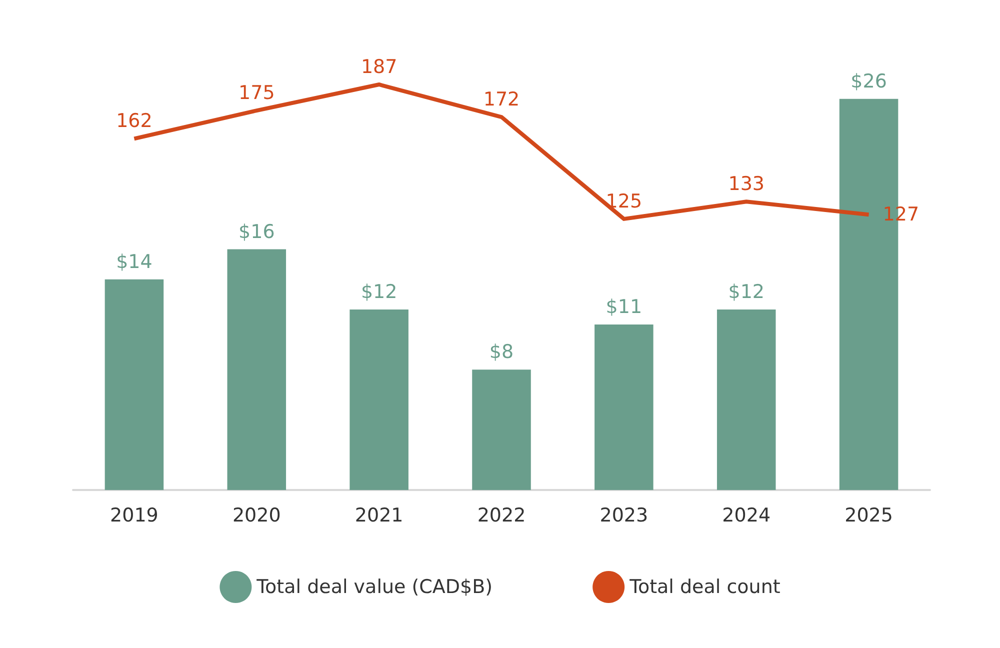 This screenshot has width=1000, height=648. Describe the element at coordinates (746, 184) in the screenshot. I see `data-label: 133` at that location.